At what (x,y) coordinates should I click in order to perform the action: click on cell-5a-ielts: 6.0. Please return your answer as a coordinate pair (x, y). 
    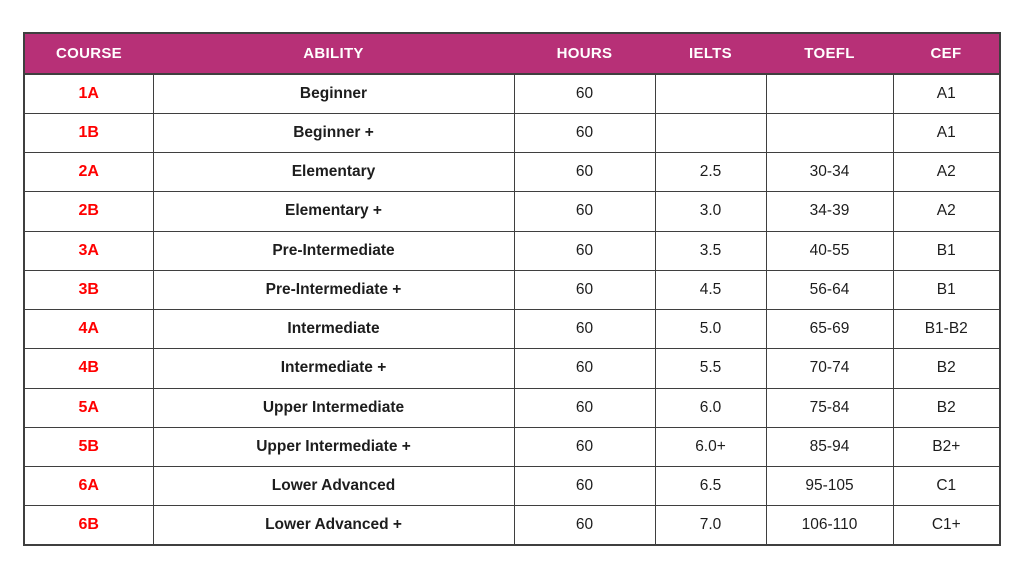
    Looking at the image, I should click on (710, 407).